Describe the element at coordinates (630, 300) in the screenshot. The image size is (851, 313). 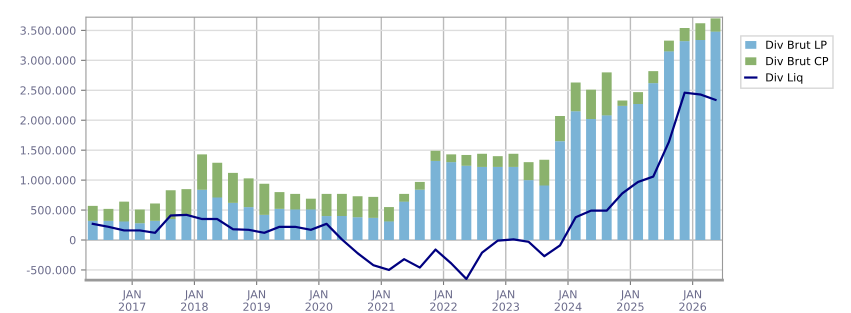
I see `x-tick-label: JAN 2025` at that location.